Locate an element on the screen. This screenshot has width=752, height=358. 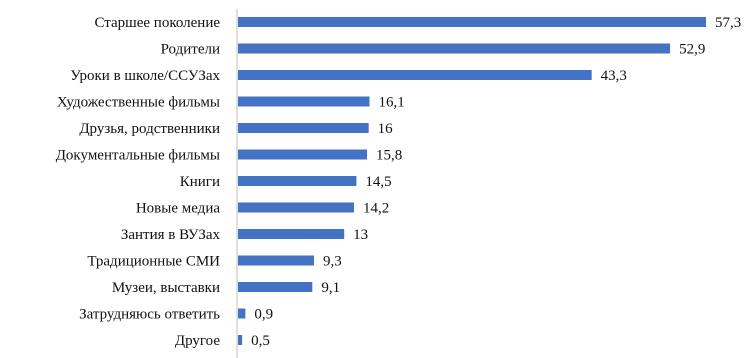
category-label: Уроки в школе/ССУЗах is located at coordinates (145, 76).